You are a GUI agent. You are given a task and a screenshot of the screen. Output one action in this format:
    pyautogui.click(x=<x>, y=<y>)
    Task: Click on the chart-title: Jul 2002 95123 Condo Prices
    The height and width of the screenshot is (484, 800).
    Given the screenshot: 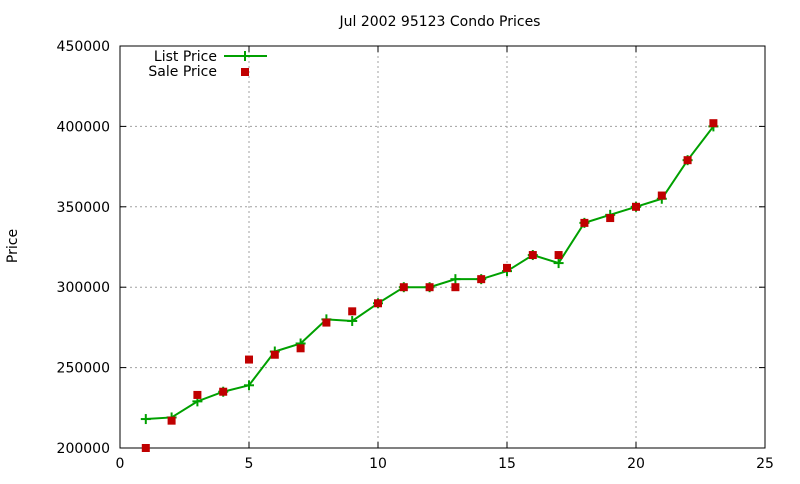 What is the action you would take?
    pyautogui.click(x=440, y=22)
    